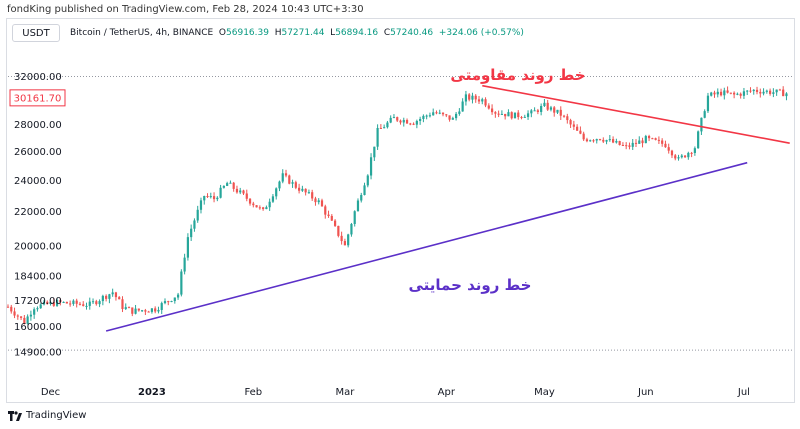 The width and height of the screenshot is (800, 429). Describe the element at coordinates (38, 353) in the screenshot. I see `y-tick-label: 14900.00` at that location.